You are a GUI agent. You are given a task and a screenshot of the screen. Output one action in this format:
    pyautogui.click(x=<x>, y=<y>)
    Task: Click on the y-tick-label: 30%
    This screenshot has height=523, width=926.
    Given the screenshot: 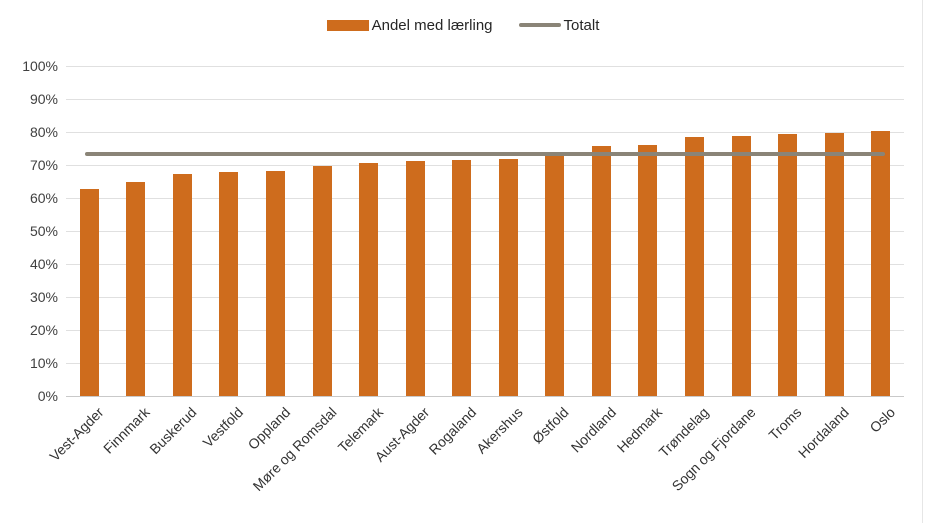 What is the action you would take?
    pyautogui.click(x=43, y=297)
    